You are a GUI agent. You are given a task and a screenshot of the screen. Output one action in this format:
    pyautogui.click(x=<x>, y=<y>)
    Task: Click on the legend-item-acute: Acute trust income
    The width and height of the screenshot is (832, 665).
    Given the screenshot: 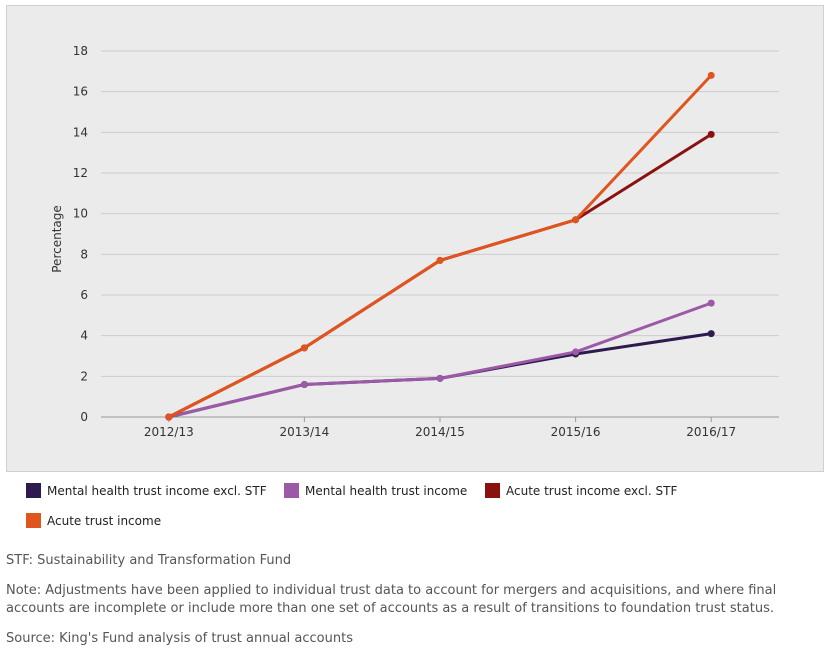 What is the action you would take?
    pyautogui.click(x=93, y=520)
    